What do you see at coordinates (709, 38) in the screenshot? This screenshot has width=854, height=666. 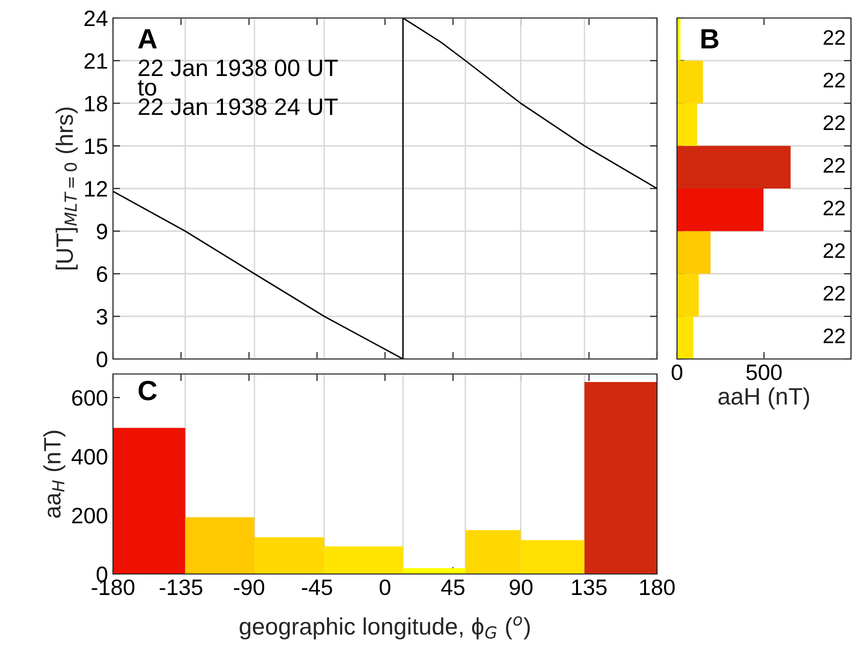 I see `chart-title: B` at bounding box center [709, 38].